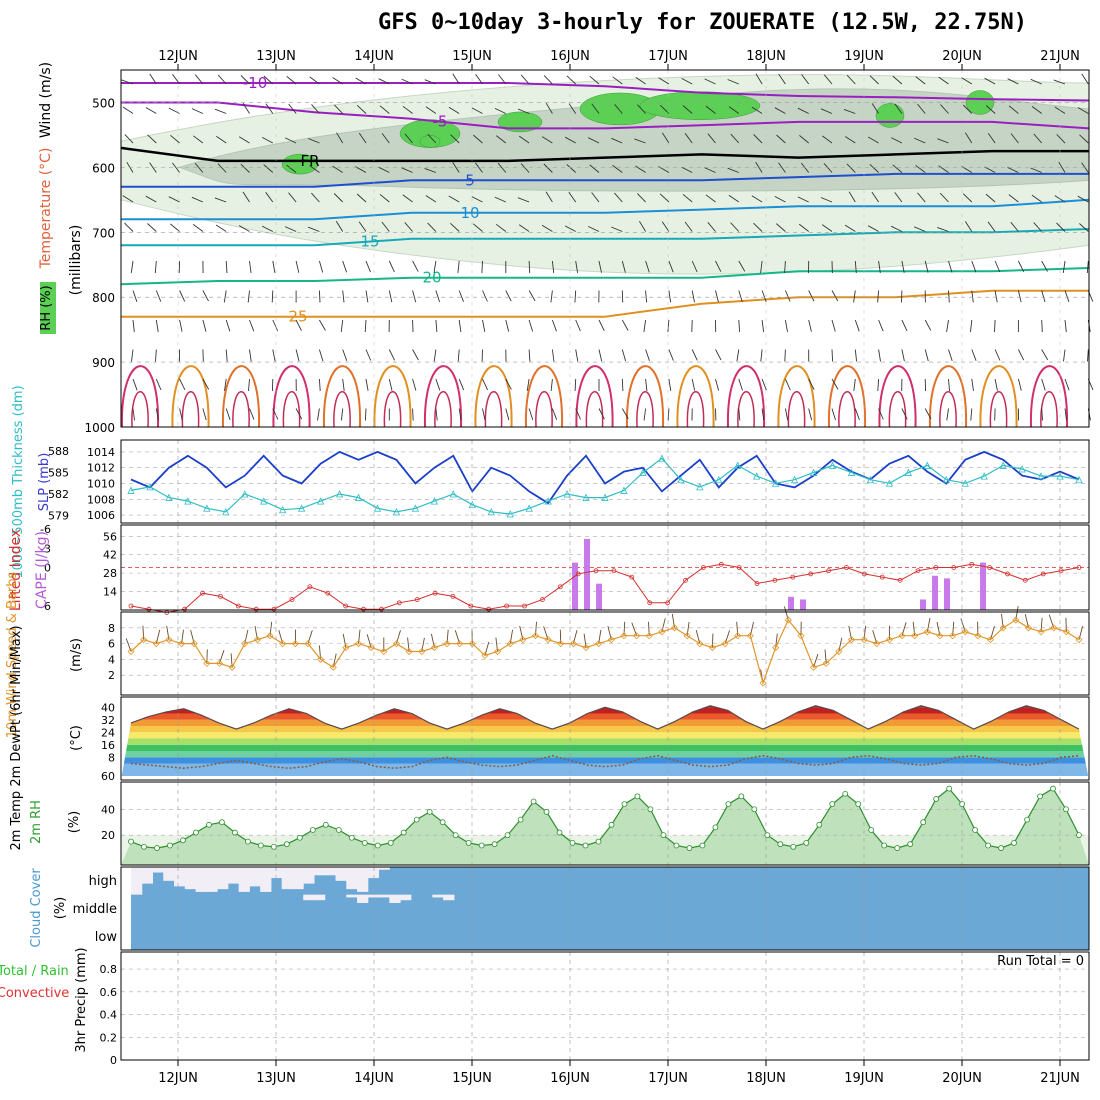 The image size is (1100, 1100). What do you see at coordinates (108, 707) in the screenshot?
I see `temp-tick-label: 40` at bounding box center [108, 707].